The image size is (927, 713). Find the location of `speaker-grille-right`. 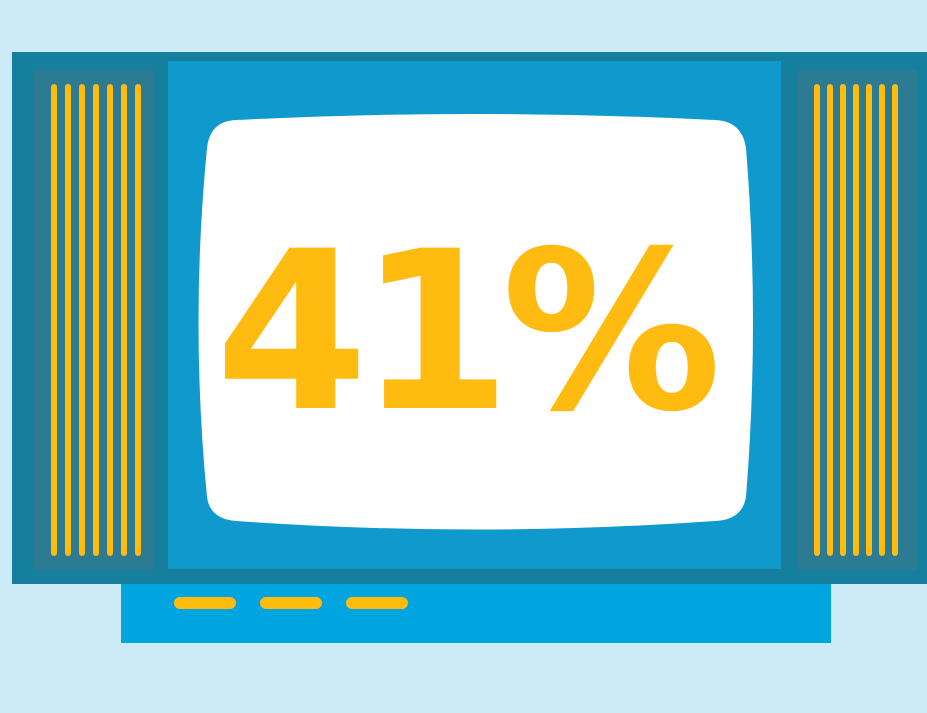

speaker-grille-right is located at coordinates (857, 320).